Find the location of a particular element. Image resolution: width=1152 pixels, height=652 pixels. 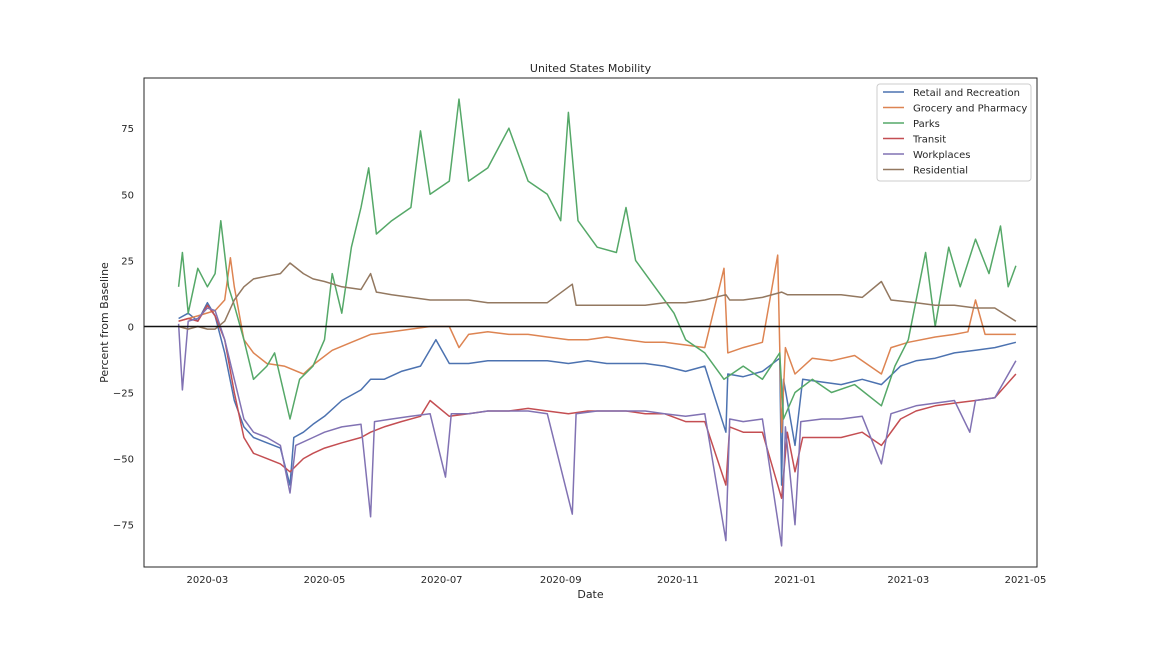

y-tick-label: 75 is located at coordinates (127, 129).